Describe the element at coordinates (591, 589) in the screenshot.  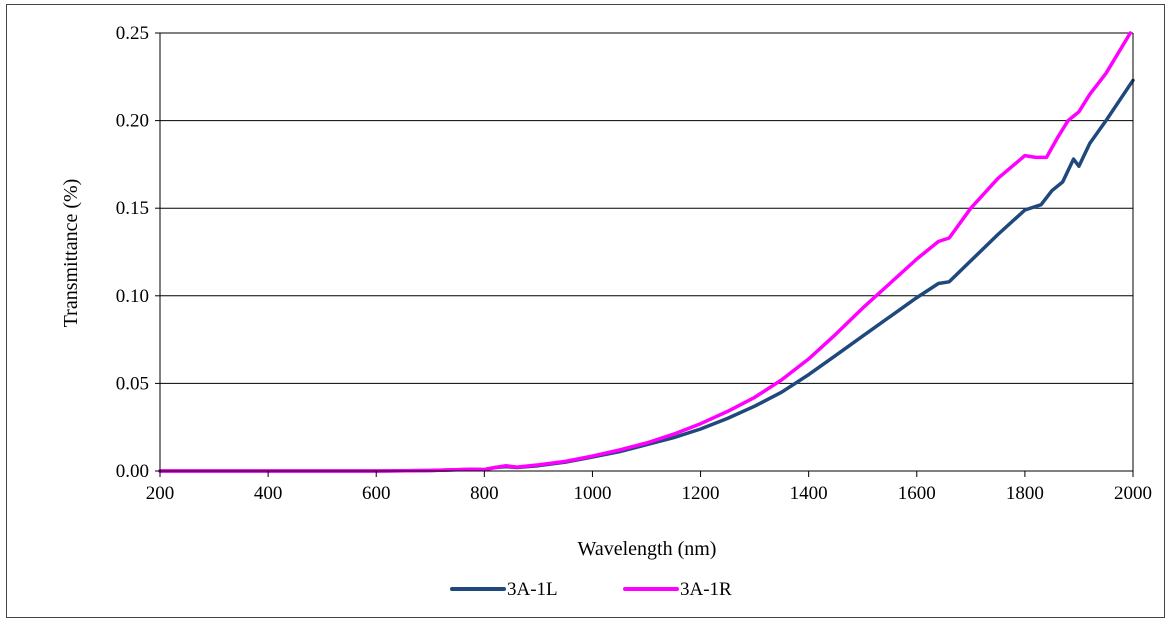
I see `legend: 3A-1L 3A-1R` at that location.